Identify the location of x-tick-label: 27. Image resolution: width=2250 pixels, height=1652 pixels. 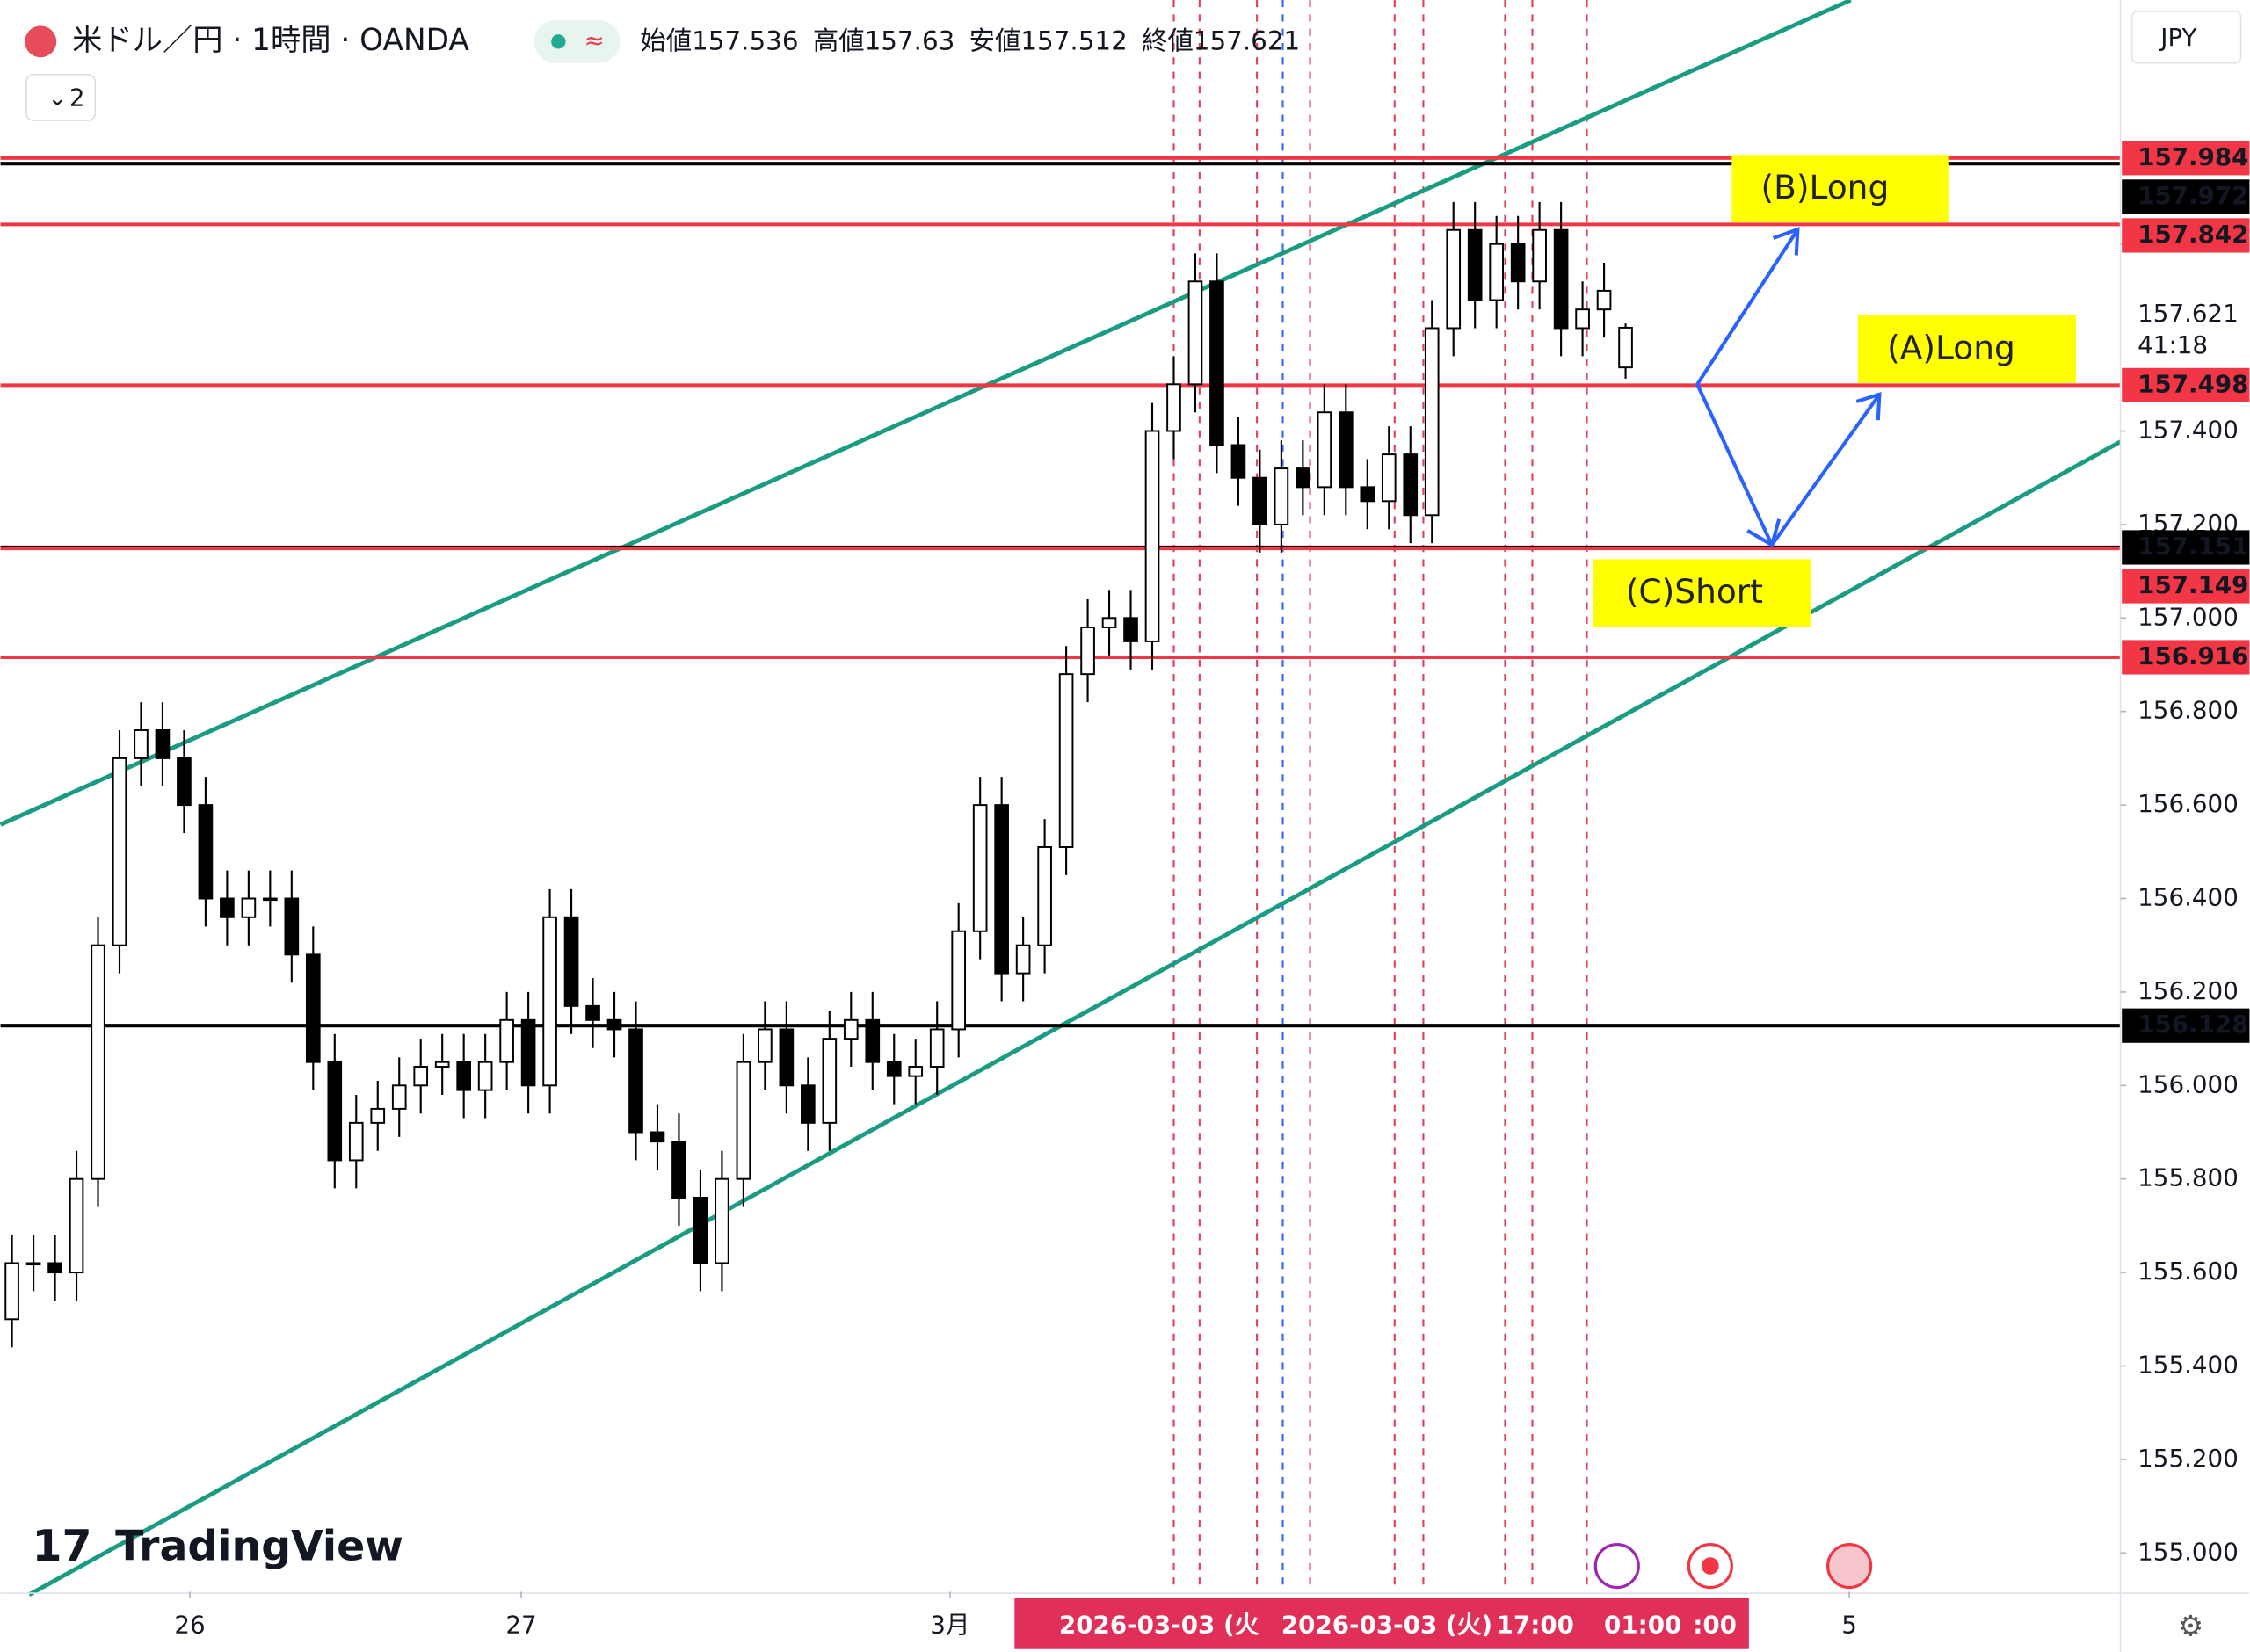
(520, 1626).